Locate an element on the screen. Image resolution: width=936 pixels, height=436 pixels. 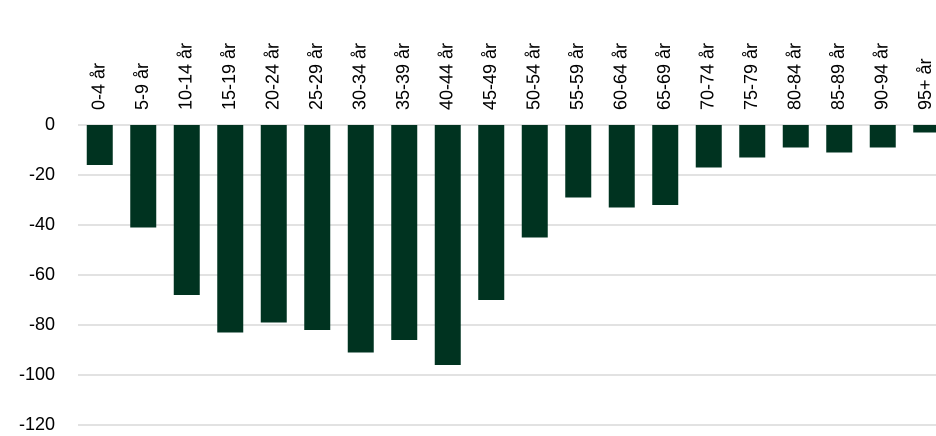
y-tick-label: -100 is located at coordinates (37, 374).